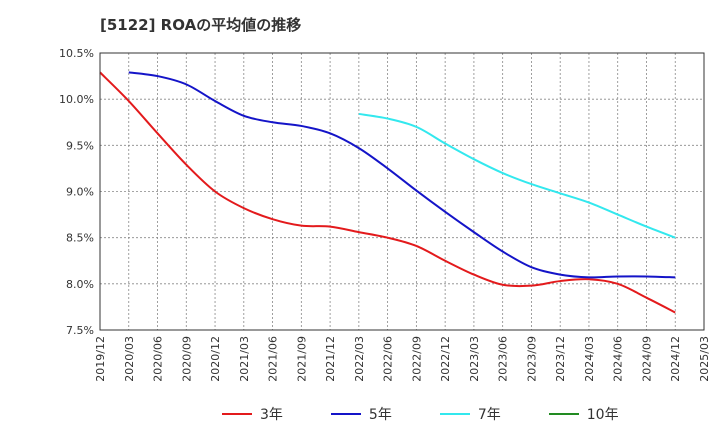 This screenshot has width=720, height=440. What do you see at coordinates (186, 359) in the screenshot?
I see `x-tick-label: 2020/09` at bounding box center [186, 359].